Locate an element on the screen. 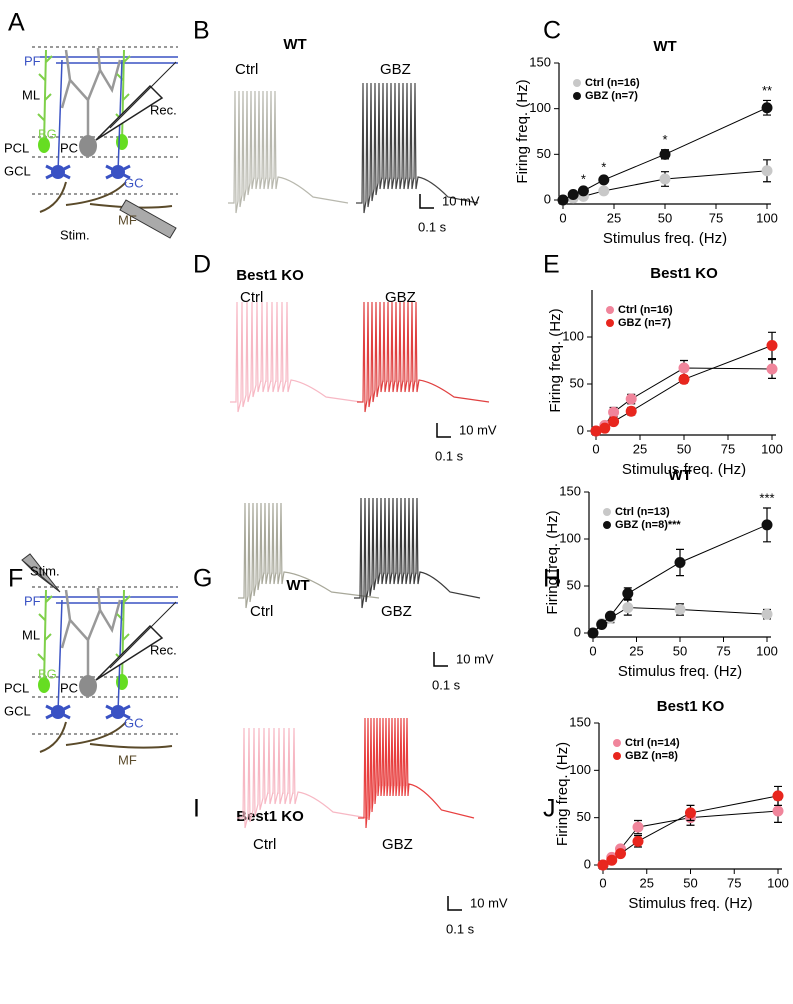  trace-title: WT is located at coordinates (294, 44).